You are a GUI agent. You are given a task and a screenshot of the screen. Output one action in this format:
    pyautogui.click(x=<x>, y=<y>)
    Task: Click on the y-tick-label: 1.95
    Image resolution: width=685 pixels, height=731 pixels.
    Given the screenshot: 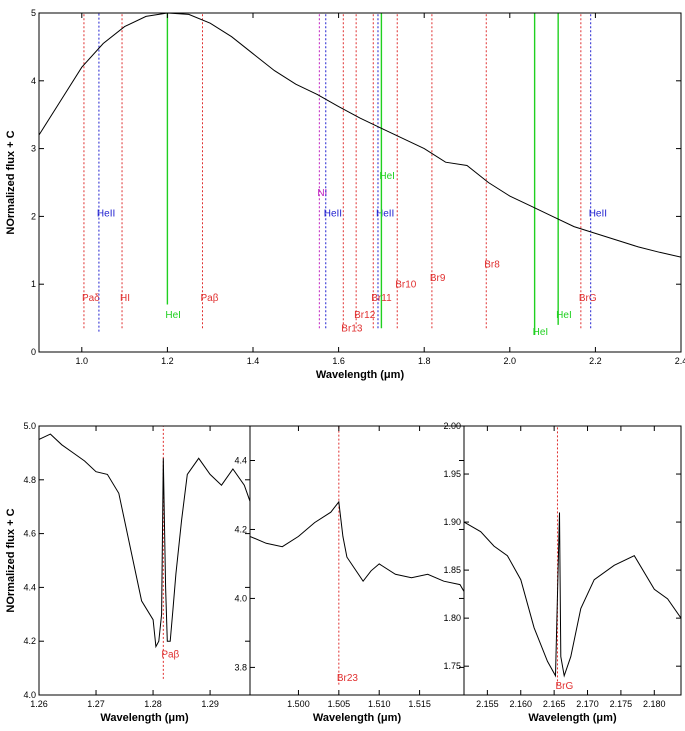 What is the action you would take?
    pyautogui.click(x=452, y=474)
    